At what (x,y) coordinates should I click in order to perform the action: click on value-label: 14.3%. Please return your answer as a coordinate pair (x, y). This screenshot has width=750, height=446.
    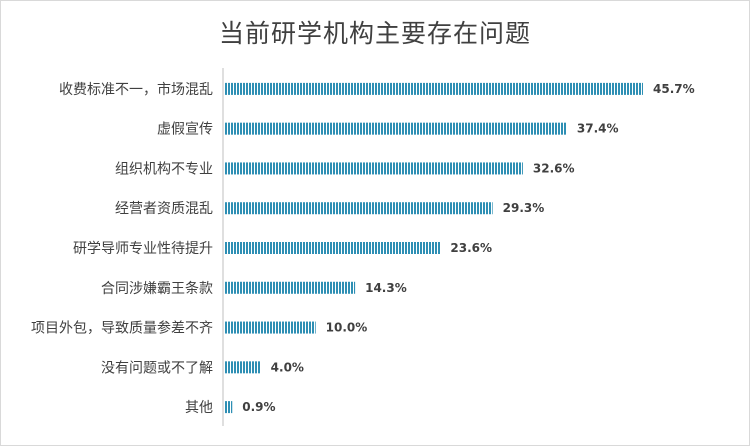
    Looking at the image, I should click on (386, 288).